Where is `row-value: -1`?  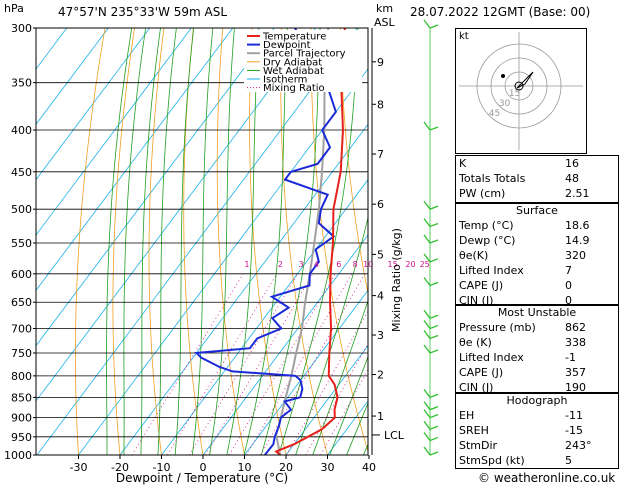 row-value: -1 is located at coordinates (570, 357).